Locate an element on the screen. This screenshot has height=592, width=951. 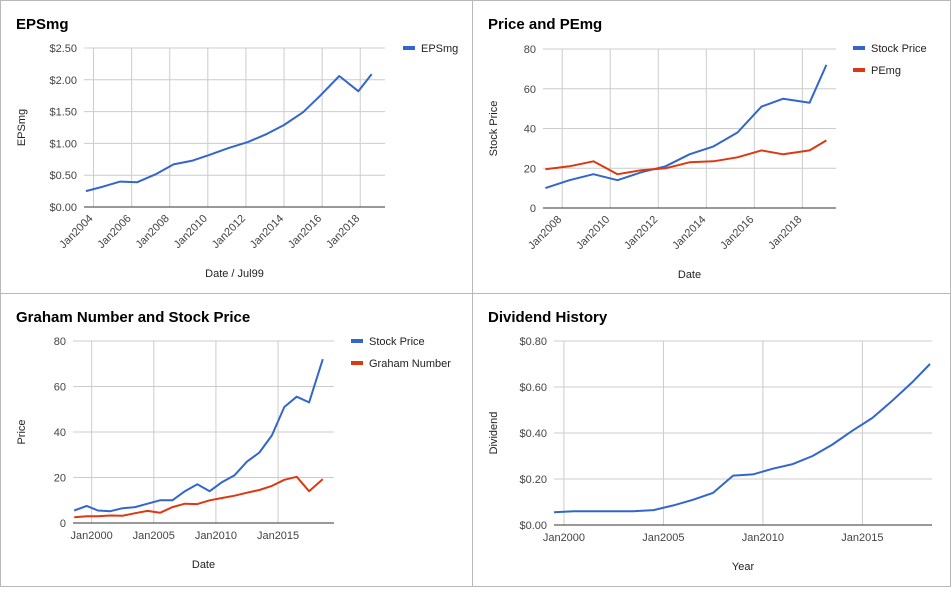
chart-title: Price and PEmg is located at coordinates (545, 24).